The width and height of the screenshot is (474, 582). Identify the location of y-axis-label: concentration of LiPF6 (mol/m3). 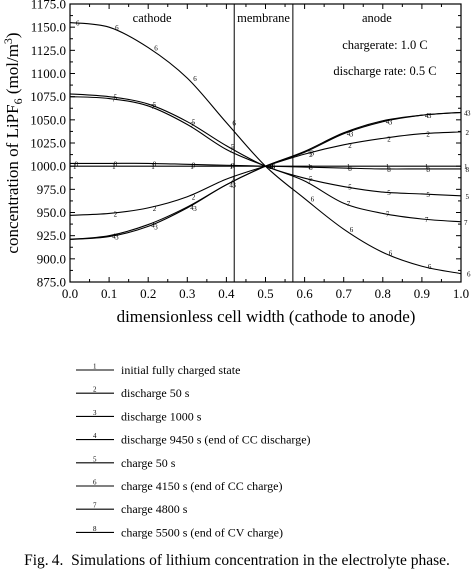
(13, 142).